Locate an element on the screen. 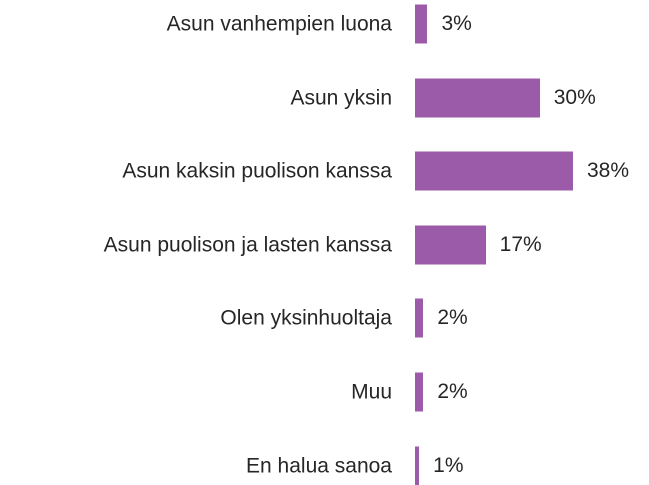 The height and width of the screenshot is (485, 649). category-label: Olen yksinhuoltaja is located at coordinates (196, 318).